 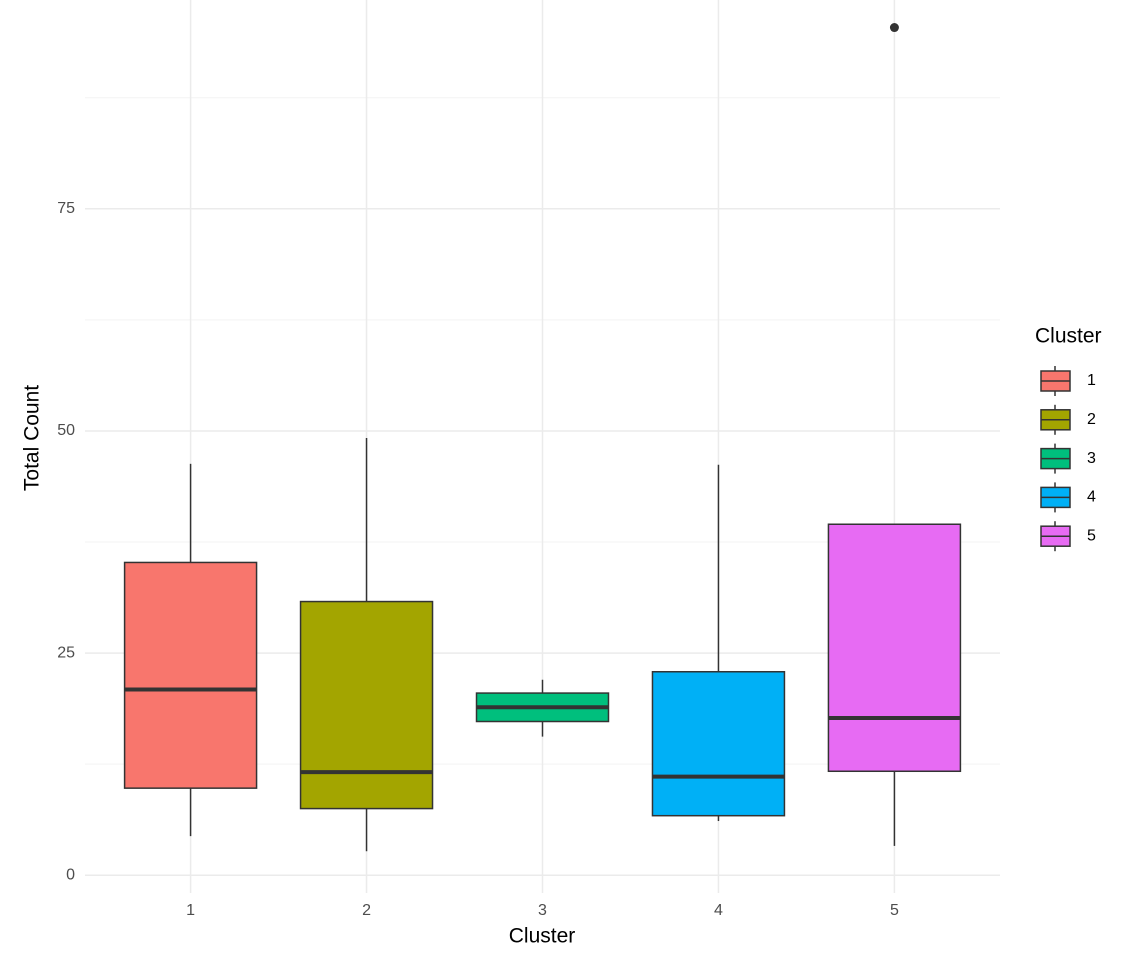 What do you see at coordinates (894, 910) in the screenshot?
I see `x-tick-label: 5` at bounding box center [894, 910].